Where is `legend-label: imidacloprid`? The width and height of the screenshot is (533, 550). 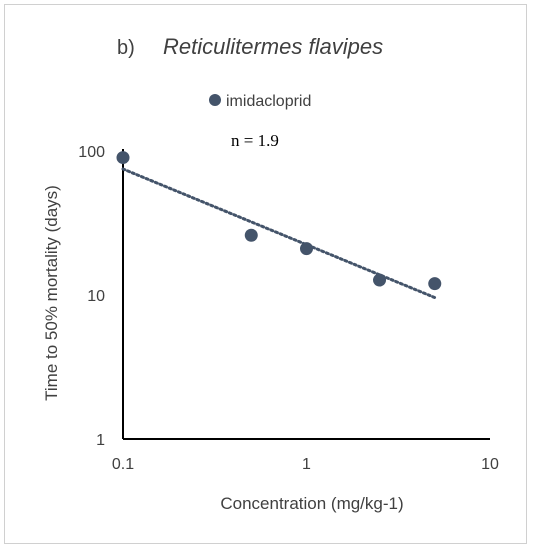
legend-label: imidacloprid is located at coordinates (268, 101).